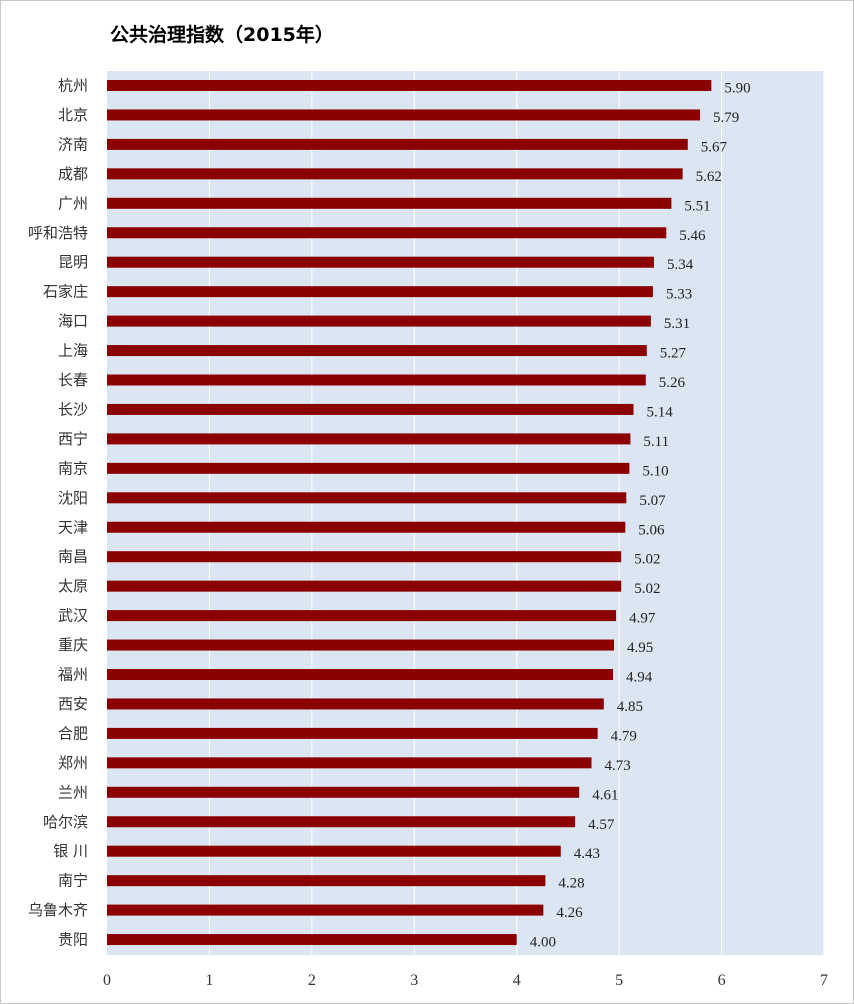 This screenshot has width=854, height=1004. What do you see at coordinates (73, 351) in the screenshot?
I see `category-label: 上海` at bounding box center [73, 351].